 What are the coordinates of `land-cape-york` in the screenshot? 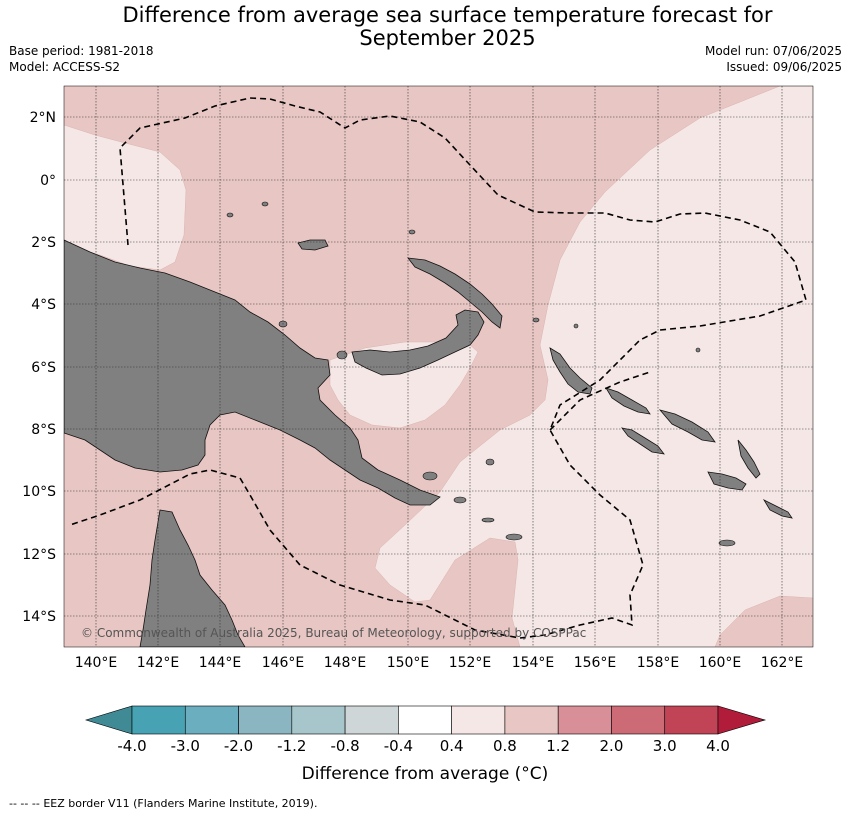 It's located at (192, 578).